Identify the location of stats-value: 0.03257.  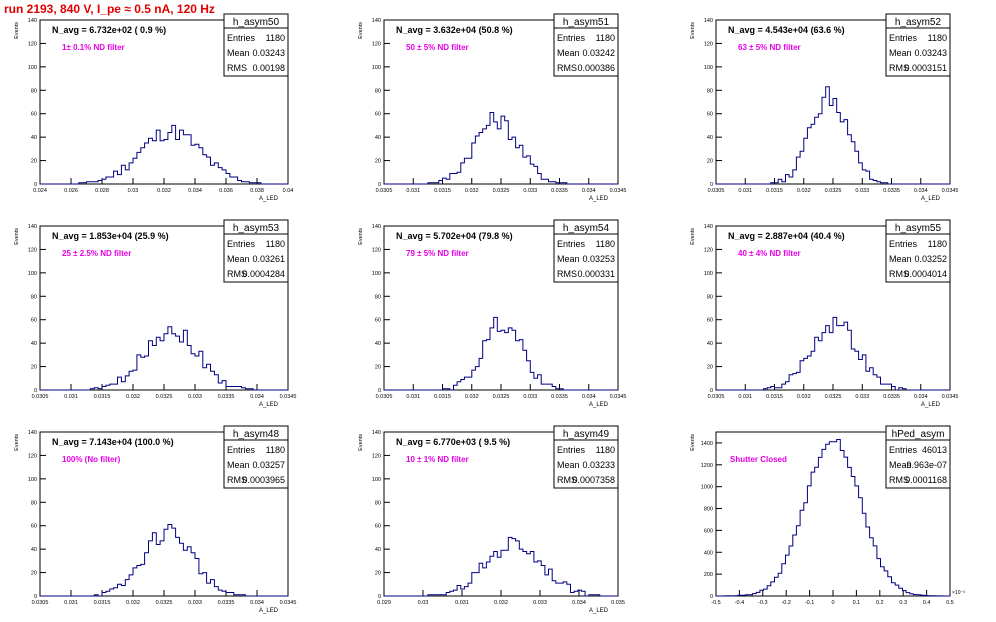
(268, 465).